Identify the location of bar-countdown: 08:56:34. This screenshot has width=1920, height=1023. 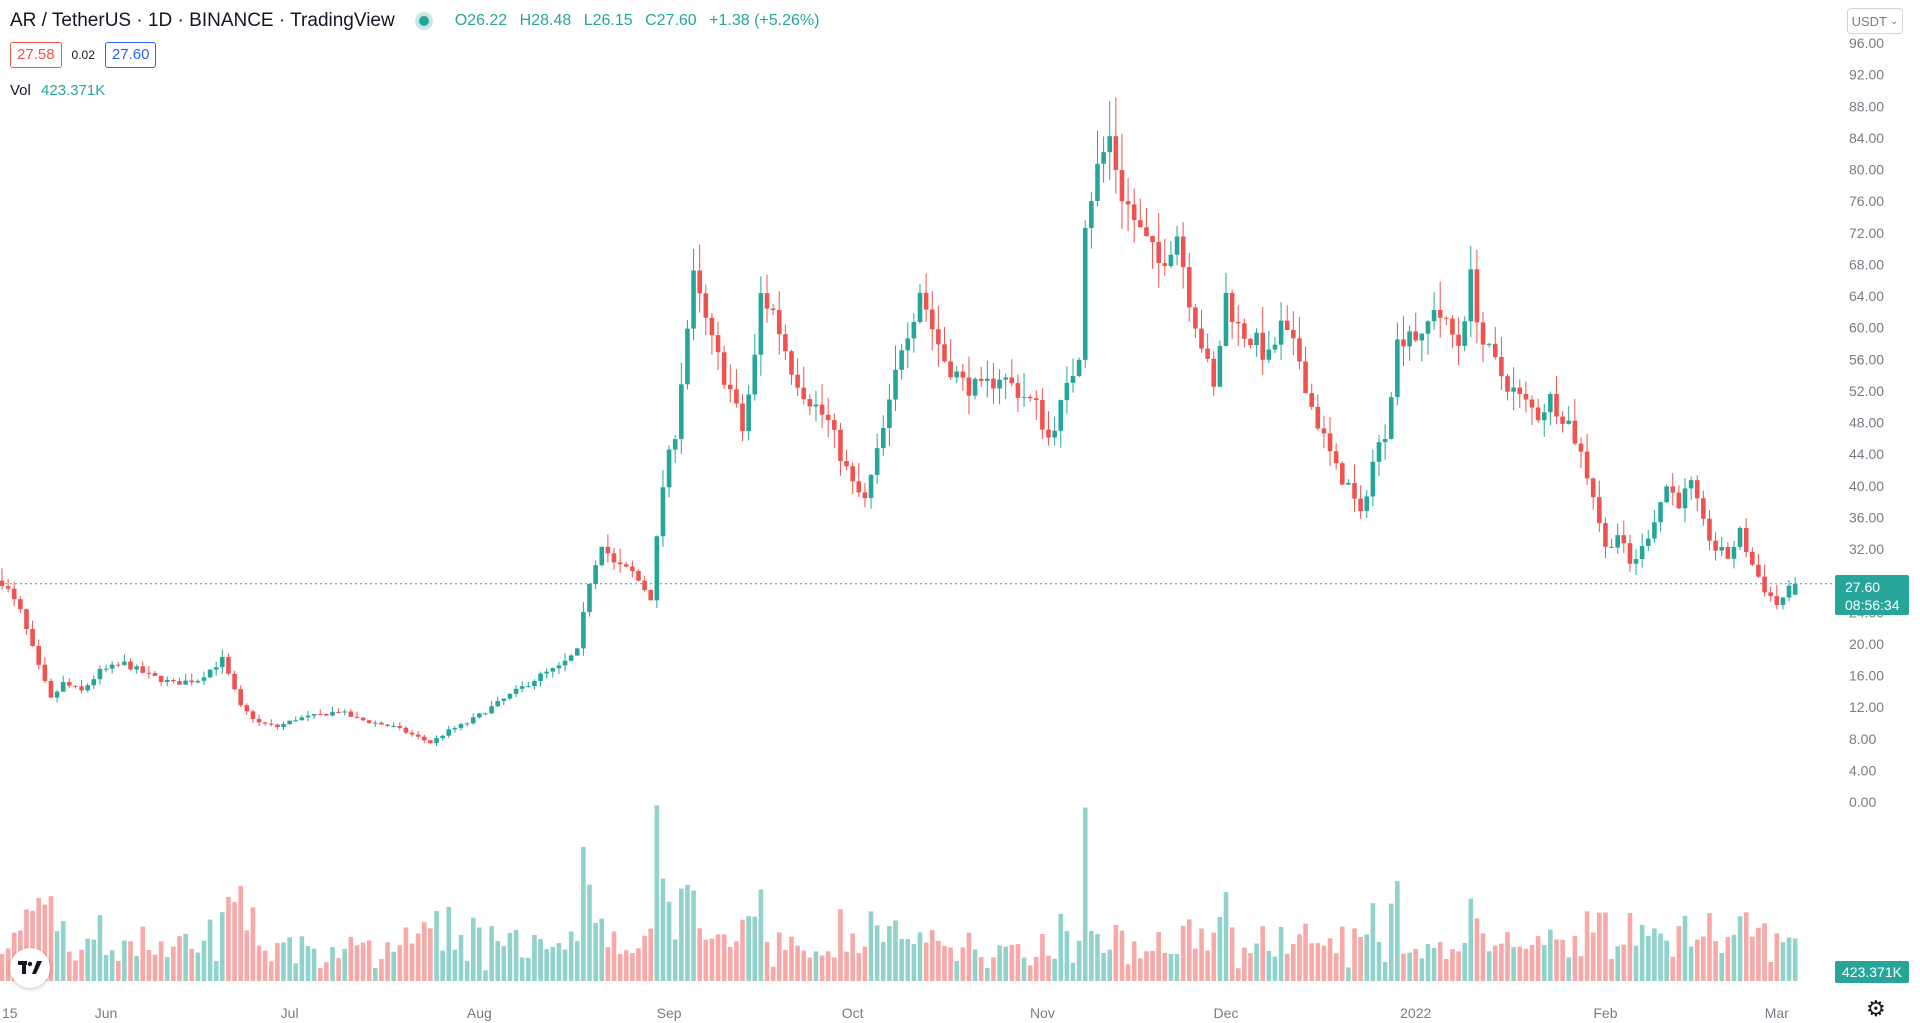
(1872, 604).